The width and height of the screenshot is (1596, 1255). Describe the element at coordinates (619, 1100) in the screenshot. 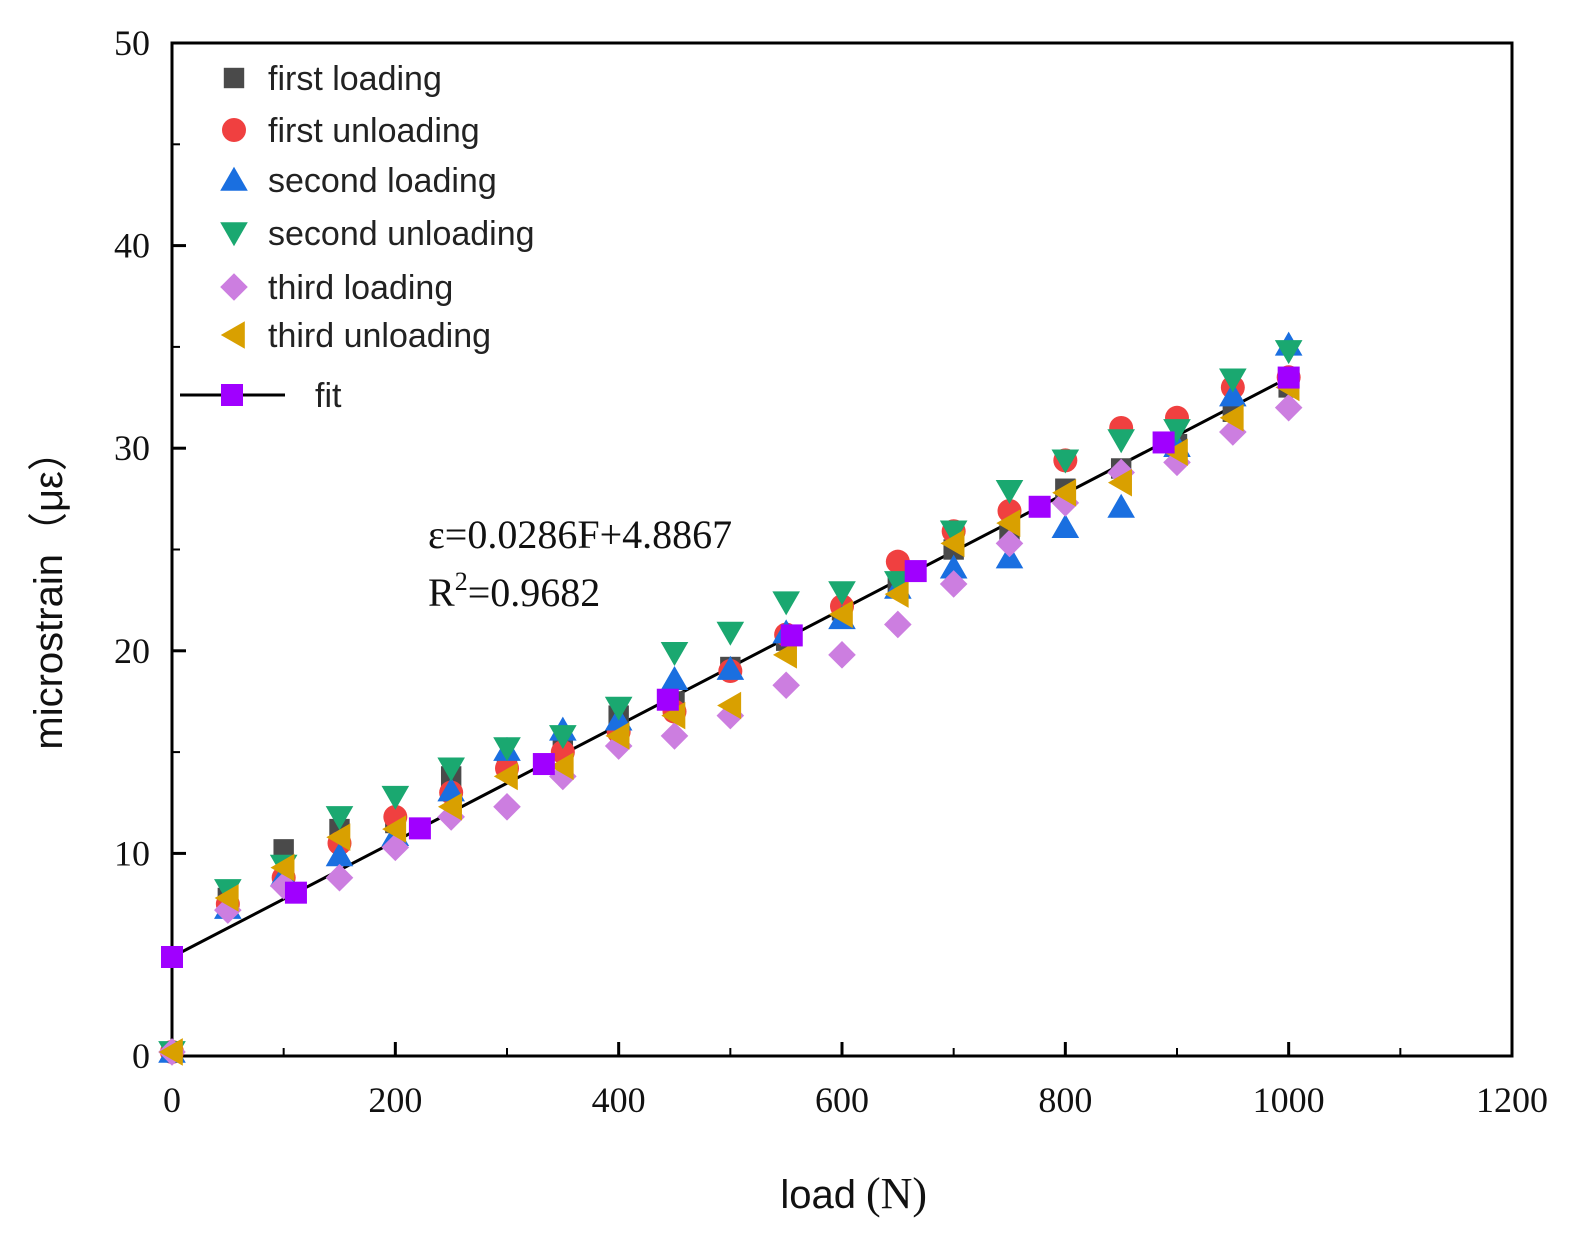

I see `x-tick-label: 400` at that location.